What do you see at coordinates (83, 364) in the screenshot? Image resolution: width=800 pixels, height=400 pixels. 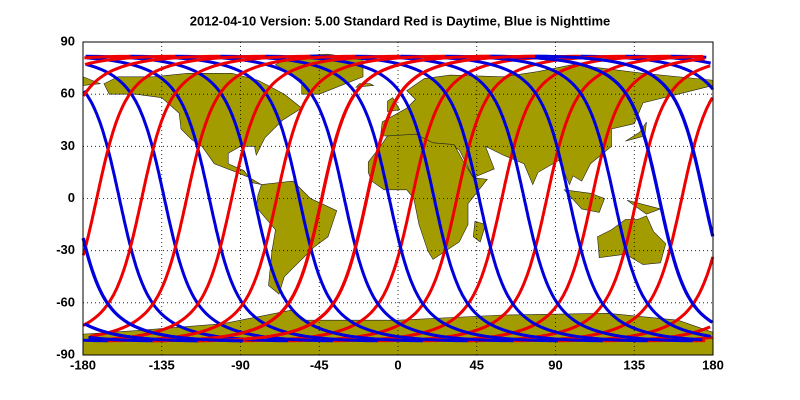 I see `x-tick-label: -180` at bounding box center [83, 364].